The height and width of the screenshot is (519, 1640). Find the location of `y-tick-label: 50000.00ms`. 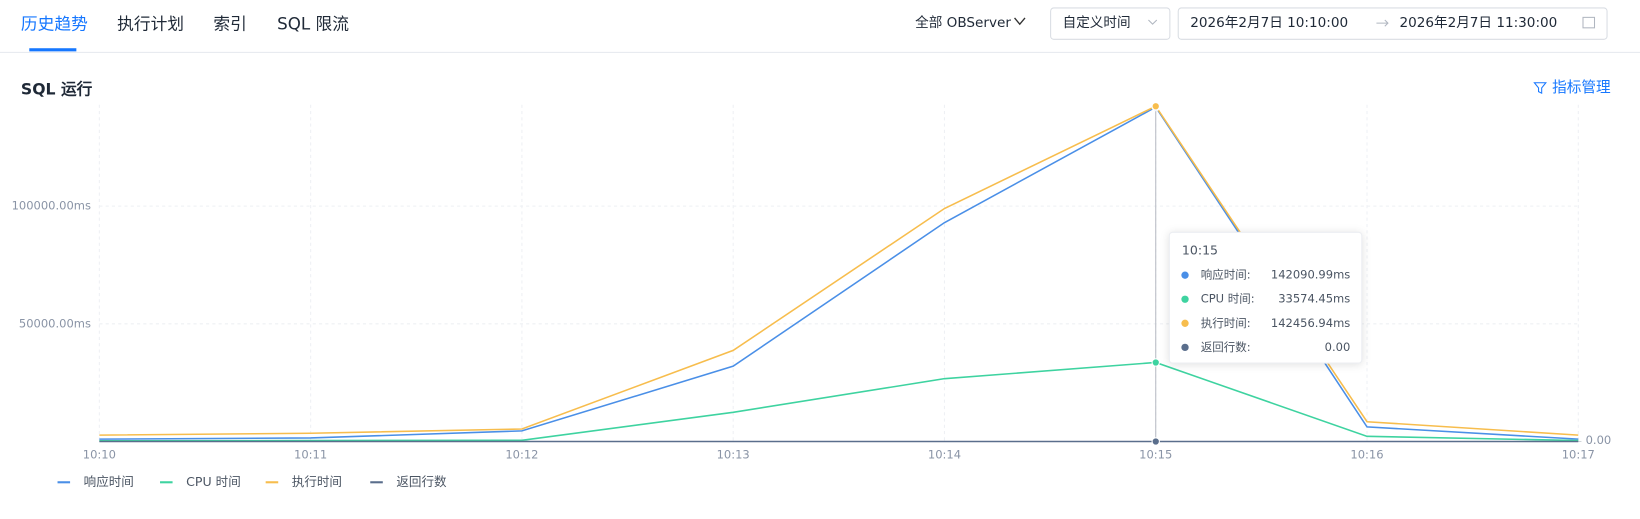

y-tick-label: 50000.00ms is located at coordinates (55, 323).